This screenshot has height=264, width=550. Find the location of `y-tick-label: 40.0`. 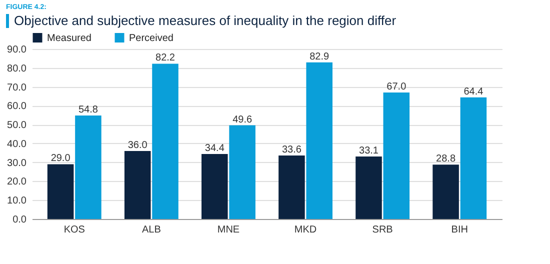

y-tick-label: 40.0 is located at coordinates (17, 144).